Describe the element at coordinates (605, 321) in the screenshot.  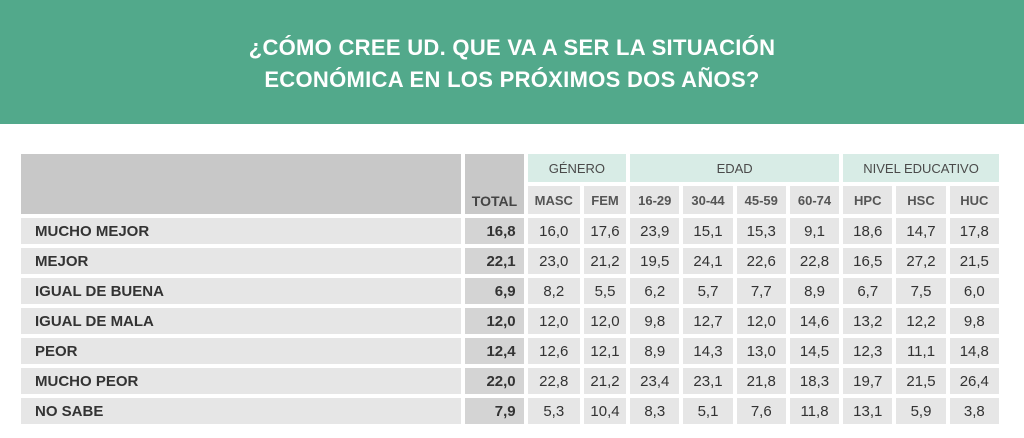
I see `value-cell-fem: 12,0` at that location.